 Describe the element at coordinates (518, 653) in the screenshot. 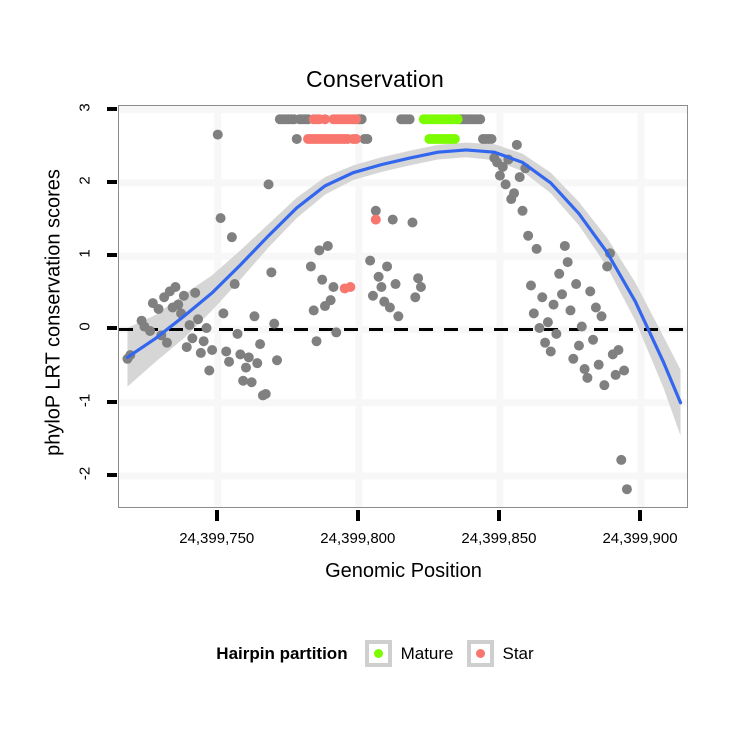

I see `legend-label: Star` at that location.